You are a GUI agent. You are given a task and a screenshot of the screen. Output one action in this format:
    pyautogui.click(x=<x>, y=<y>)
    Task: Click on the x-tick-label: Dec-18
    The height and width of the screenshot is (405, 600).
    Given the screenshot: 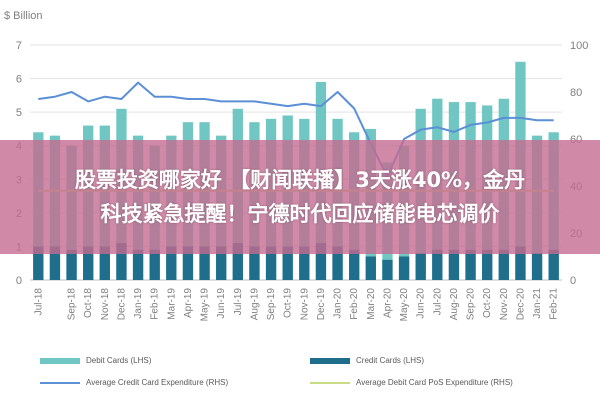 What is the action you would take?
    pyautogui.click(x=121, y=304)
    